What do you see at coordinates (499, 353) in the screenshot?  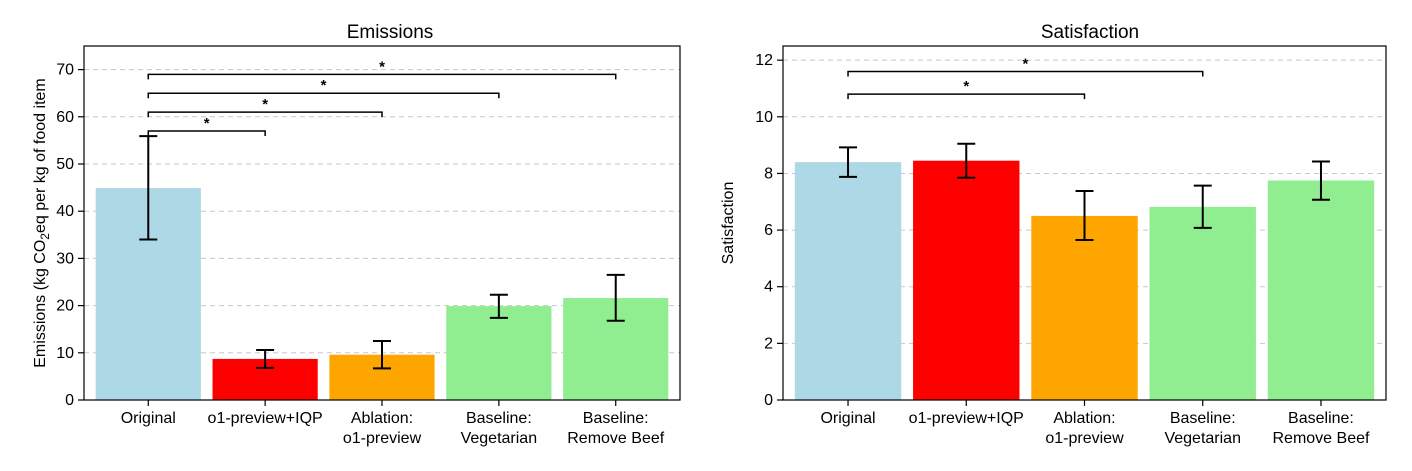 I see `emissions-bar` at bounding box center [499, 353].